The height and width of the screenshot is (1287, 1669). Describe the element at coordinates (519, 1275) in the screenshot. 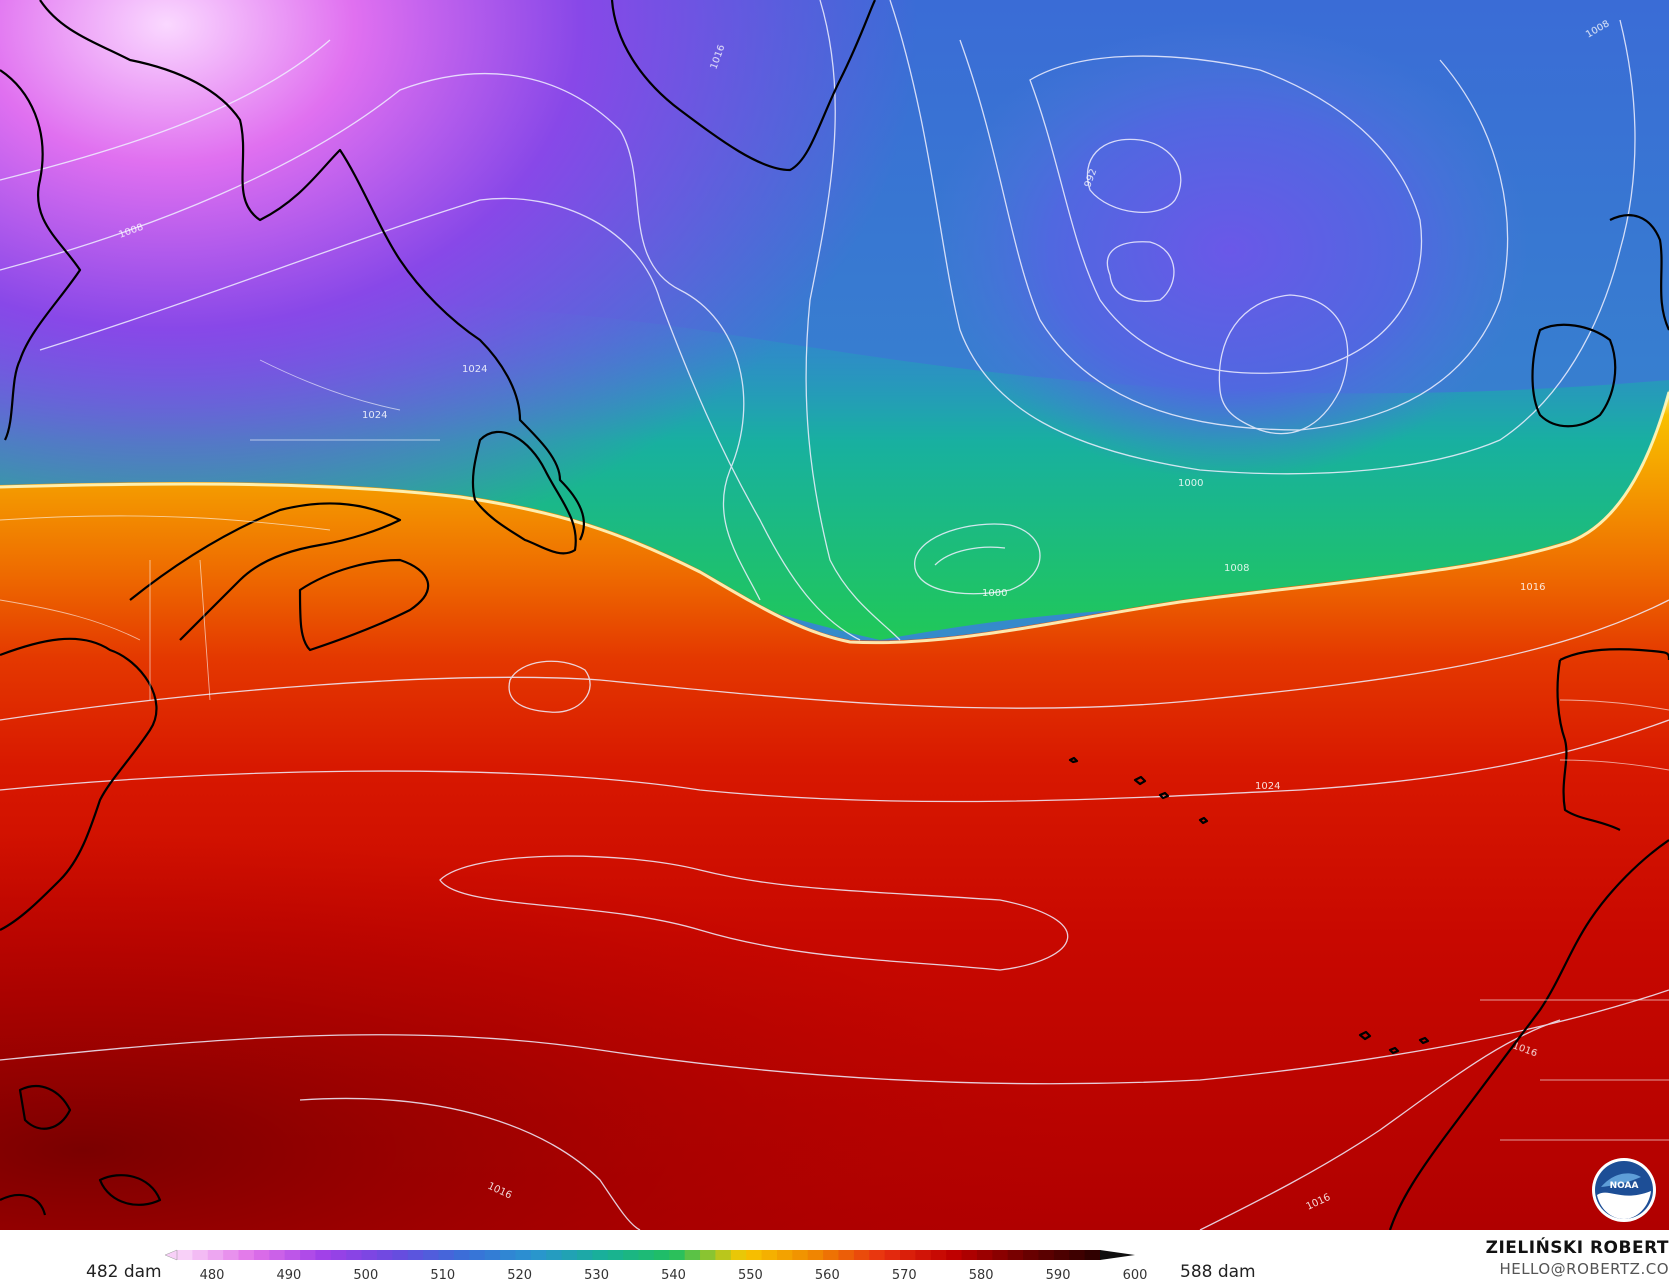

I see `colorbar-tick-label: 520` at that location.